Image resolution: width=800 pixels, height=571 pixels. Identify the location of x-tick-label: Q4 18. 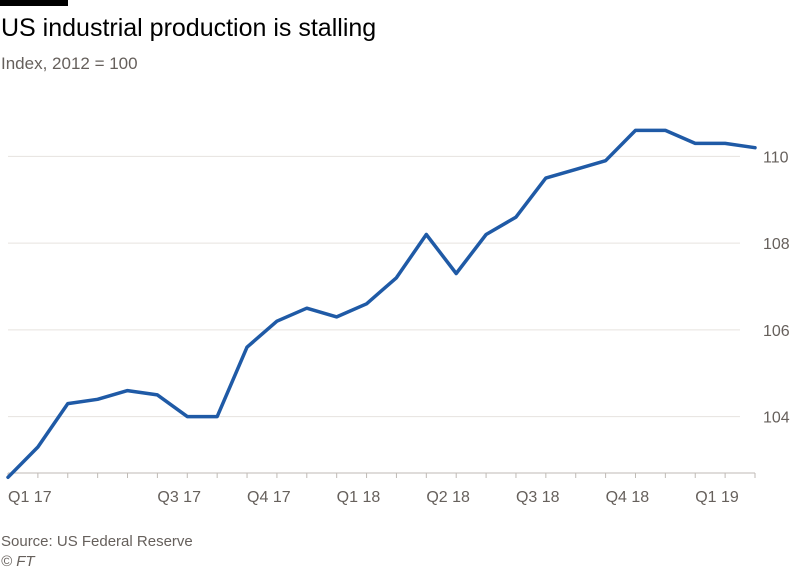
(628, 497).